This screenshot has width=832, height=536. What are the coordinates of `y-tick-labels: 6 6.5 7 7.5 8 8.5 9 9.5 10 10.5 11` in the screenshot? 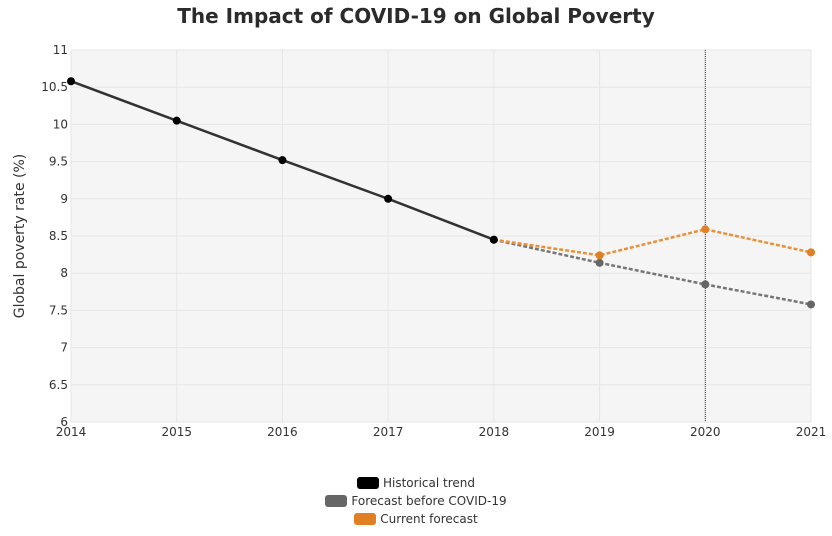 It's located at (54, 236).